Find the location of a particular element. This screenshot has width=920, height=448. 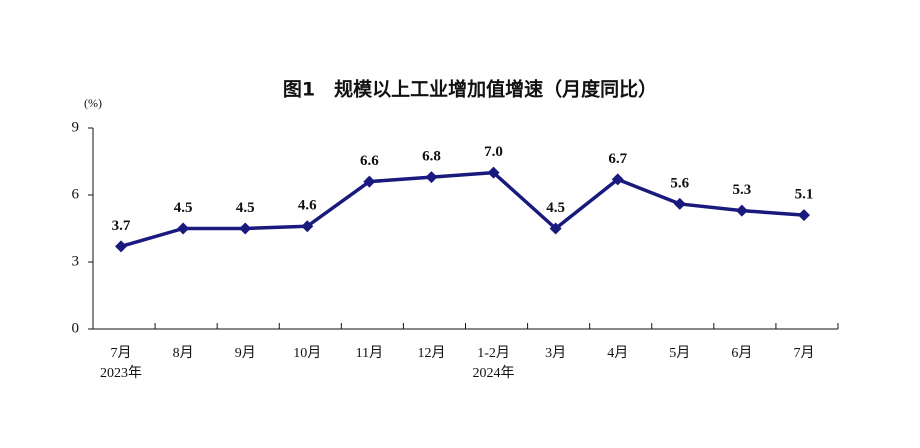

x-tick-label: 3月 is located at coordinates (555, 353).